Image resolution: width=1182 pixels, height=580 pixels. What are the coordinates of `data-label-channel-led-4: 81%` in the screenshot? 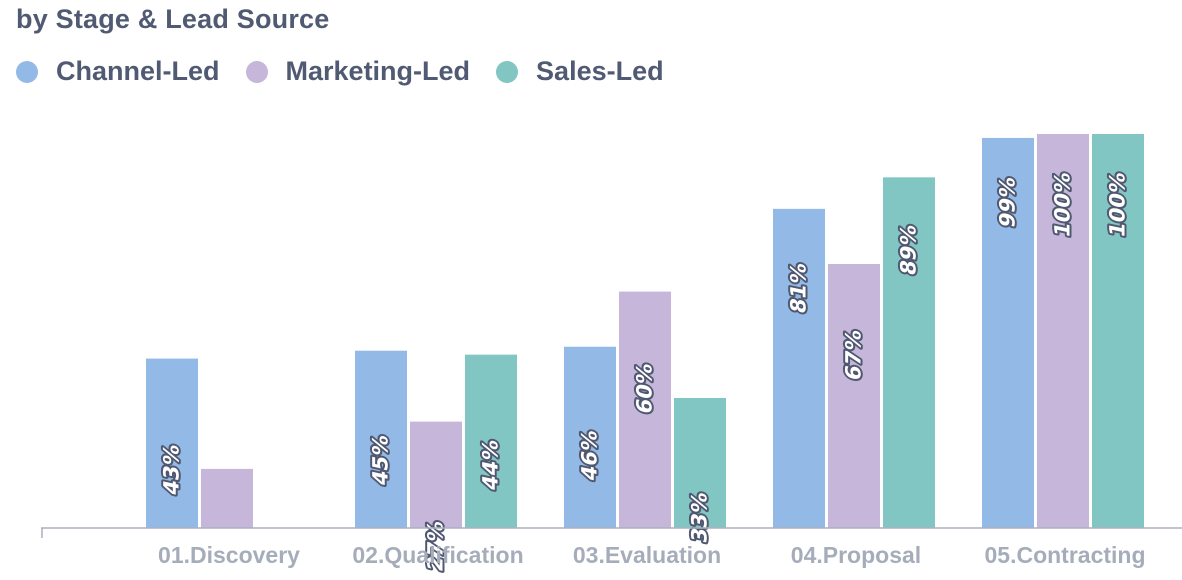 It's located at (799, 287).